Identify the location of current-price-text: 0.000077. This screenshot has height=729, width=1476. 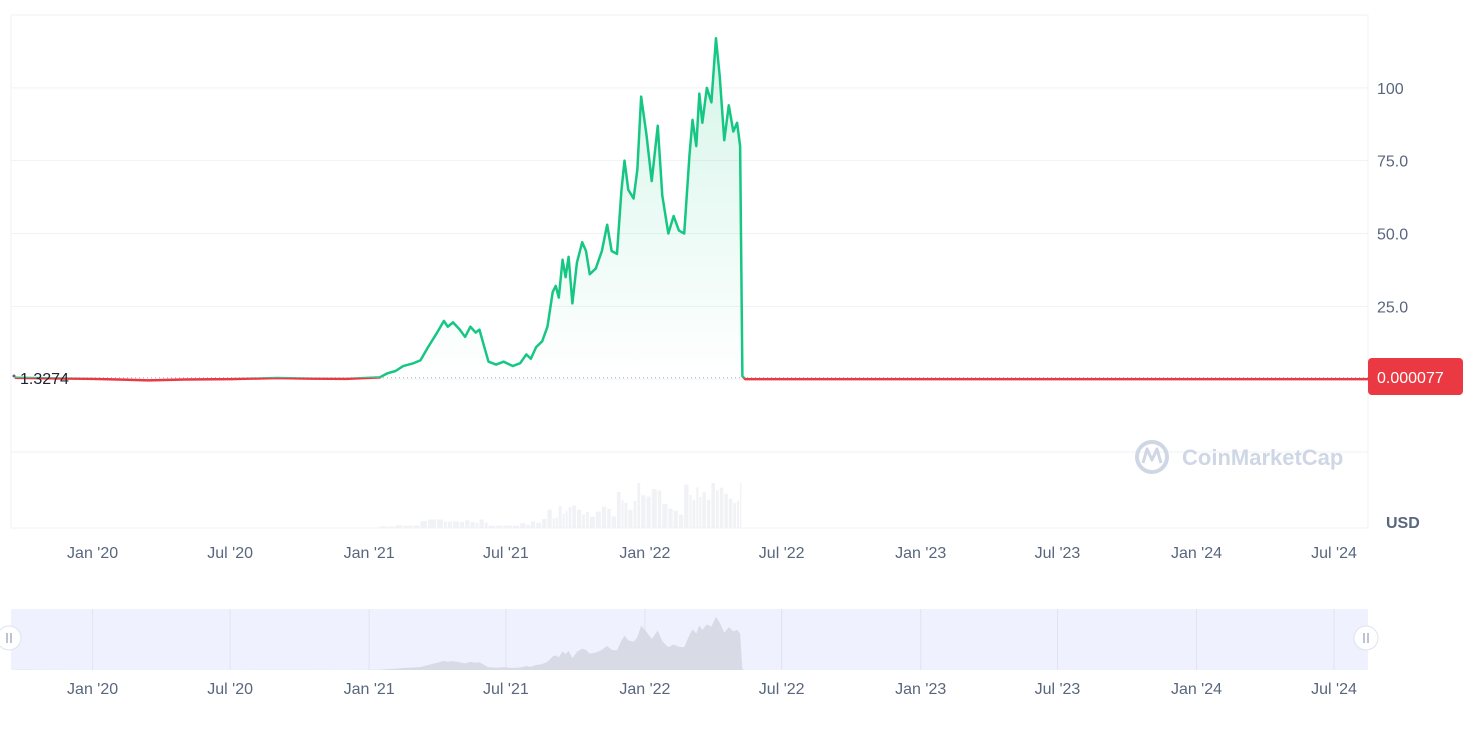
(1410, 378).